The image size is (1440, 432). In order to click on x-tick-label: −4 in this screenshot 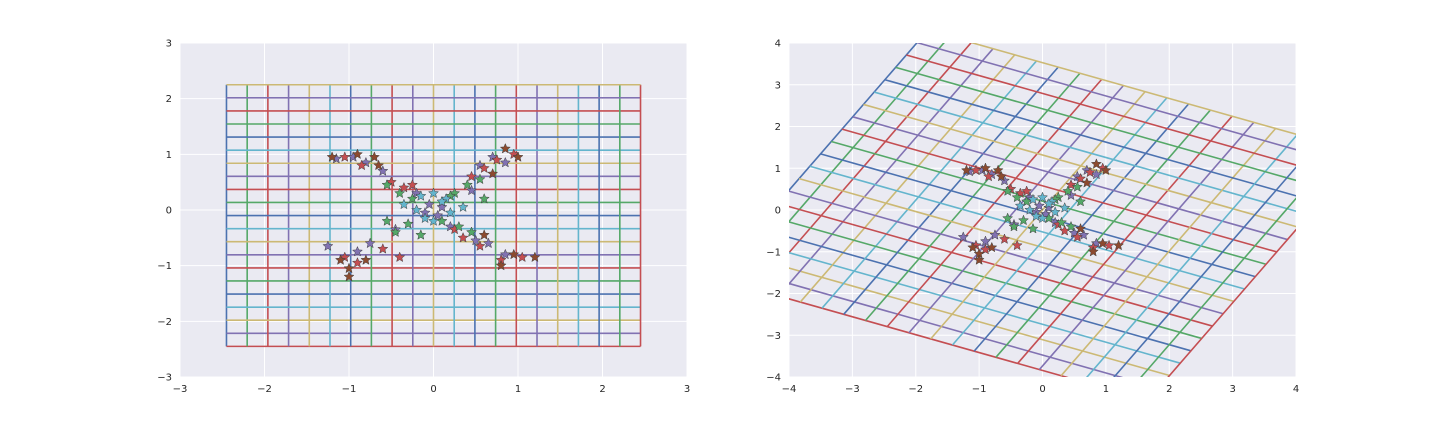, I will do `click(789, 389)`.